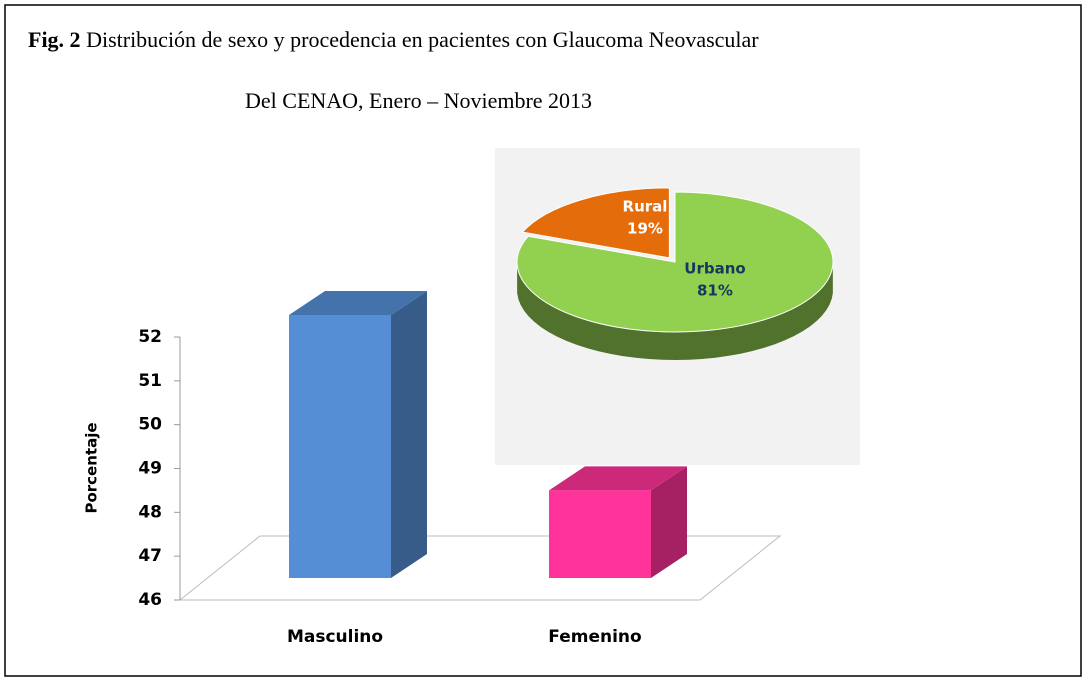  I want to click on fig-label: Fig. 2, so click(54, 39).